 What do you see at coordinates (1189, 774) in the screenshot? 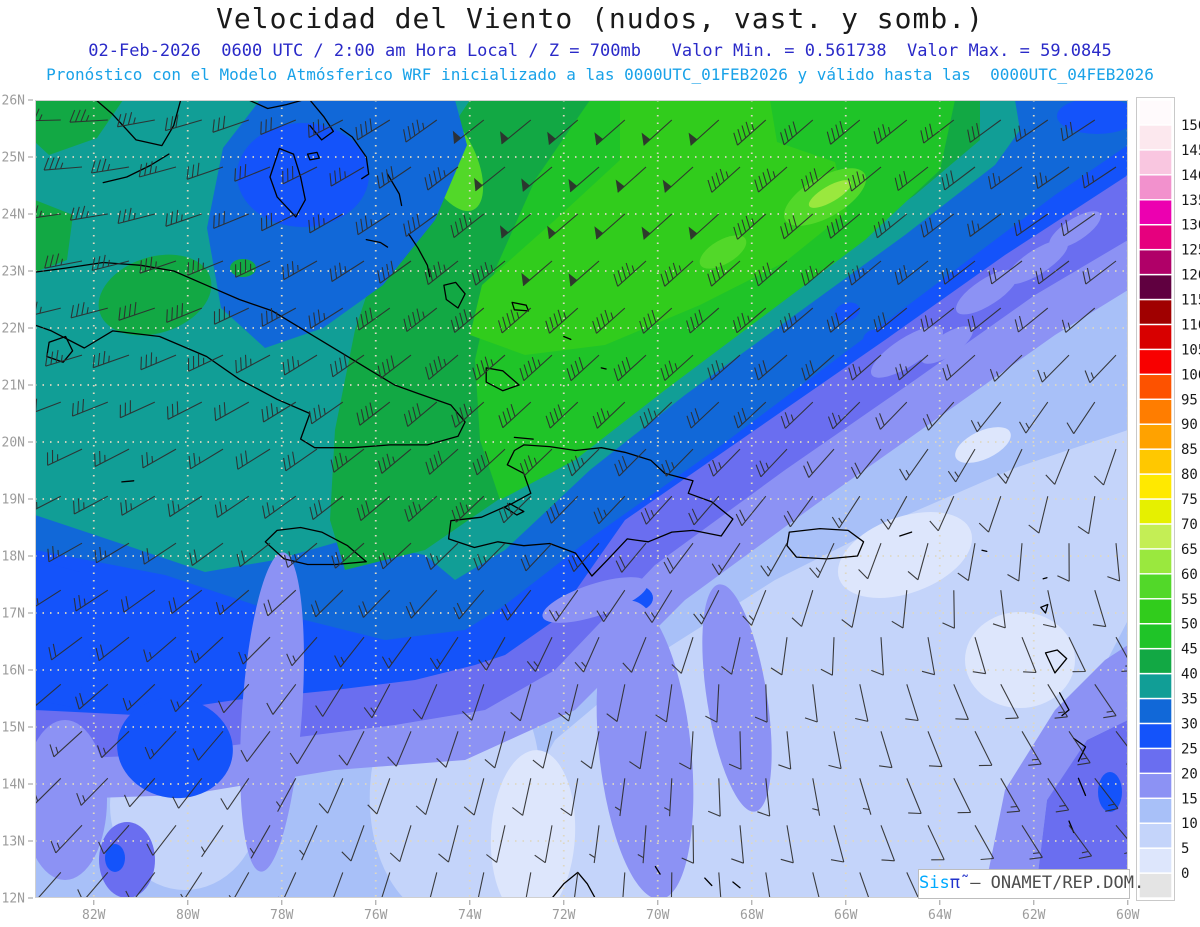
I see `colorbar-label: 20` at bounding box center [1189, 774].